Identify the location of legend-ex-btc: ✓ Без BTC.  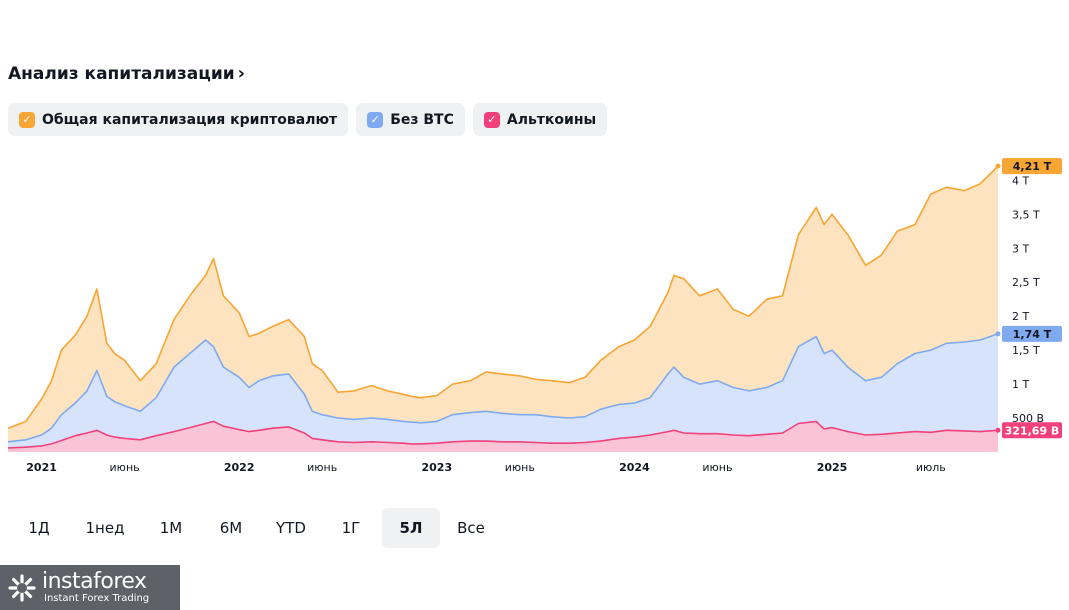
(410, 119).